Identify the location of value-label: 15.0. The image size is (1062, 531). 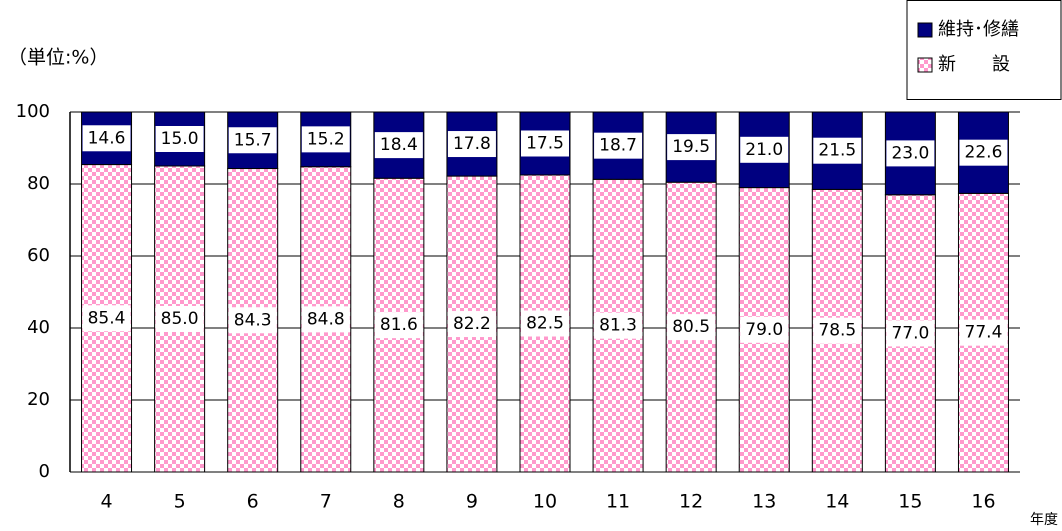
(180, 139).